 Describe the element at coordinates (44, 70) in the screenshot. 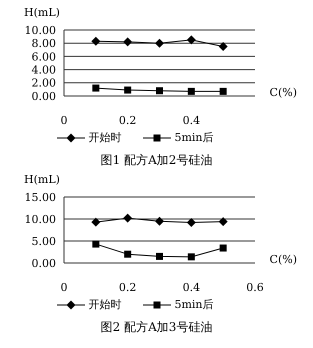

I see `y-tick-label: 4.00` at that location.